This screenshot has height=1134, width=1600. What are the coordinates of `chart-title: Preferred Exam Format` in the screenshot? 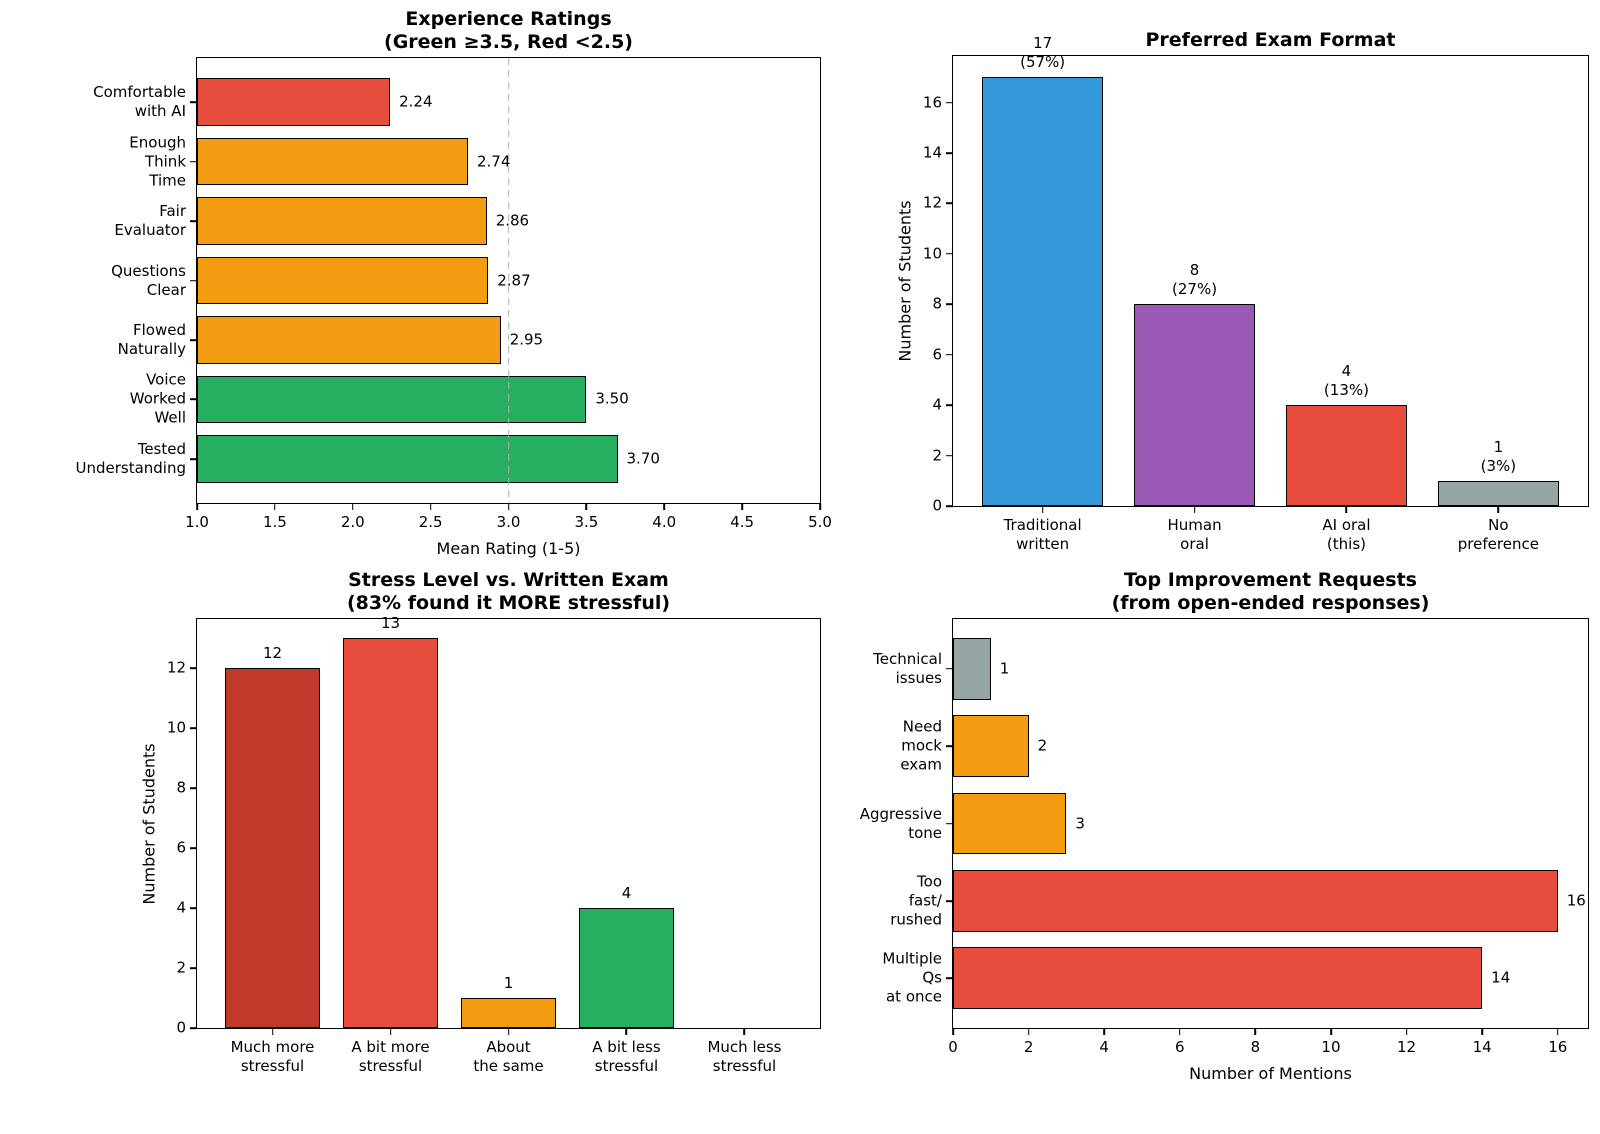 It's located at (1270, 40).